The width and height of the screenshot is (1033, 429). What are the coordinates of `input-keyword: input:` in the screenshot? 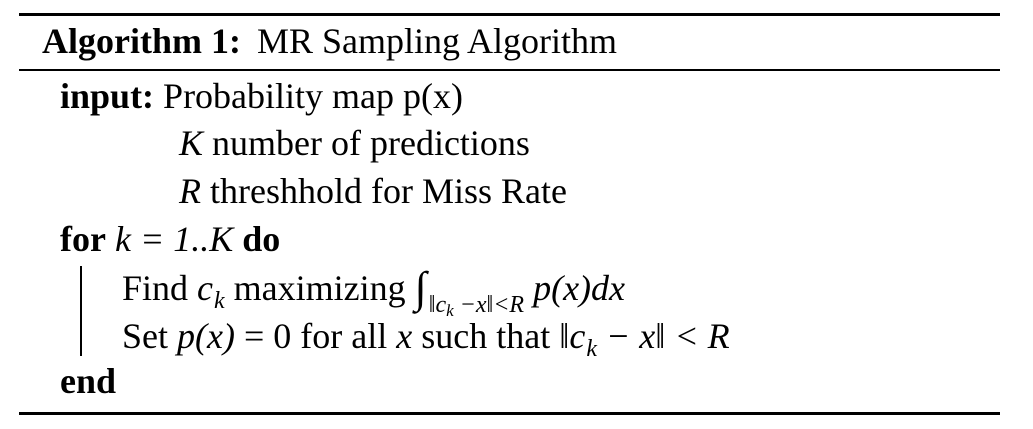 It's located at (107, 96).